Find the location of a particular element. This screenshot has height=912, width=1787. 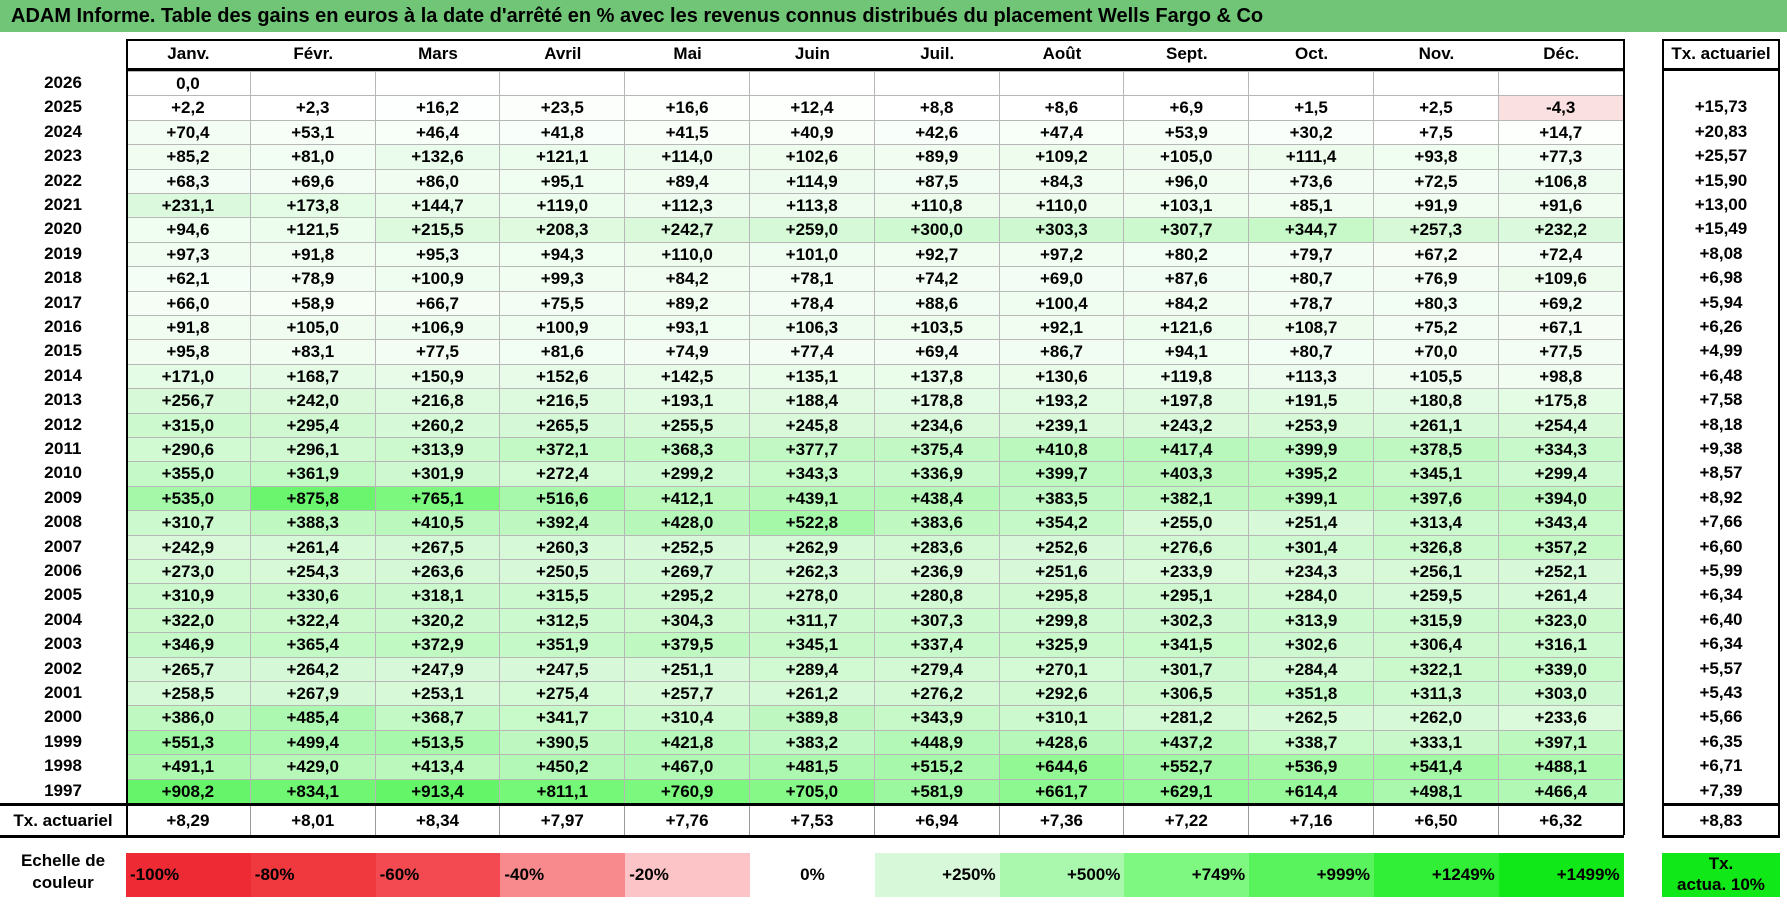

table-cell: +351,9 is located at coordinates (563, 644).